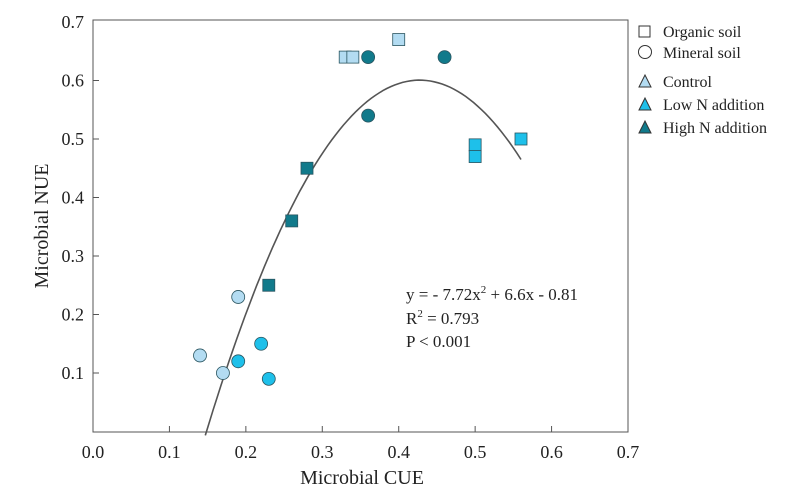 The image size is (800, 494). Describe the element at coordinates (715, 128) in the screenshot. I see `legend-label: High N addition` at that location.